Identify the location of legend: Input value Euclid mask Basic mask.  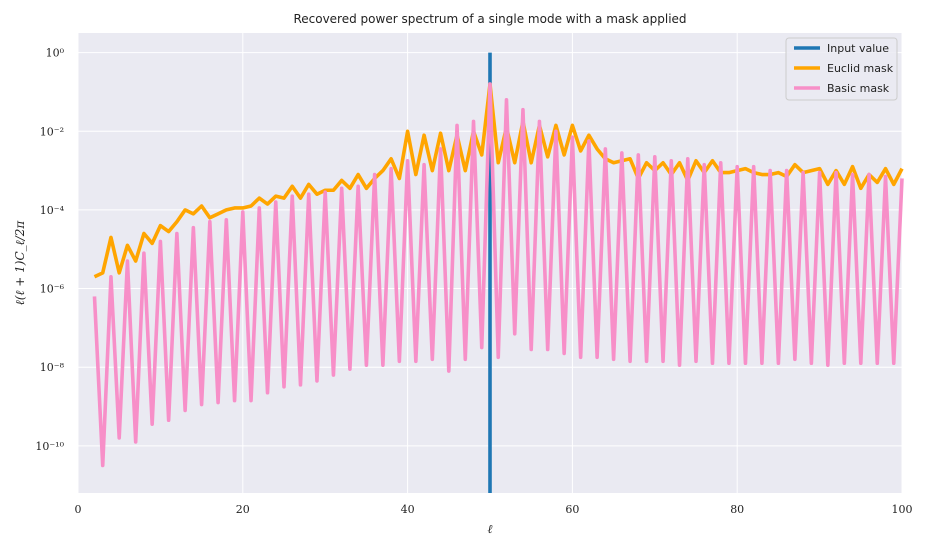
(841, 69).